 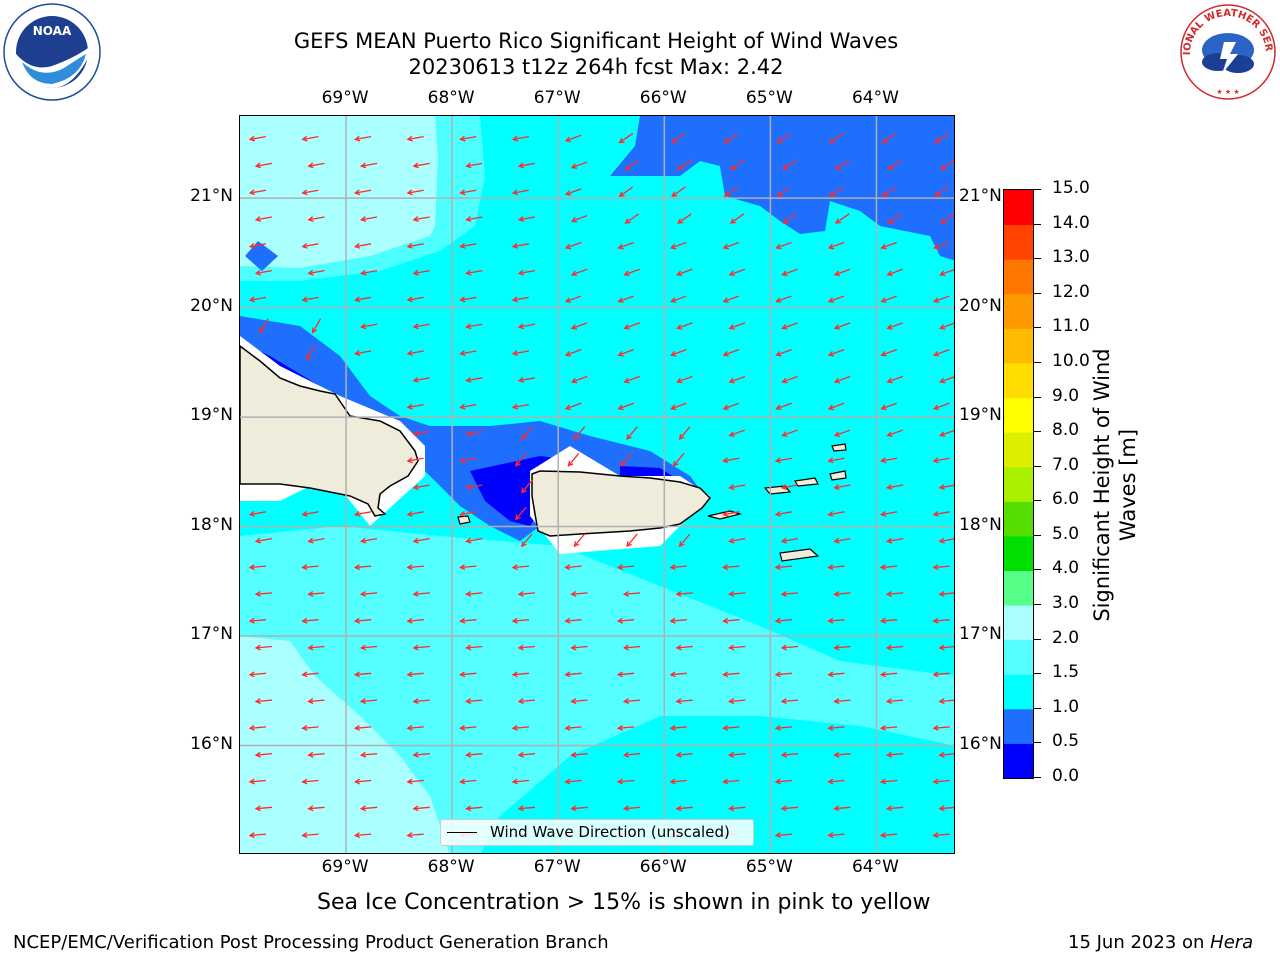 I want to click on colorbar-tick-label-8: 6.0, so click(x=1066, y=499).